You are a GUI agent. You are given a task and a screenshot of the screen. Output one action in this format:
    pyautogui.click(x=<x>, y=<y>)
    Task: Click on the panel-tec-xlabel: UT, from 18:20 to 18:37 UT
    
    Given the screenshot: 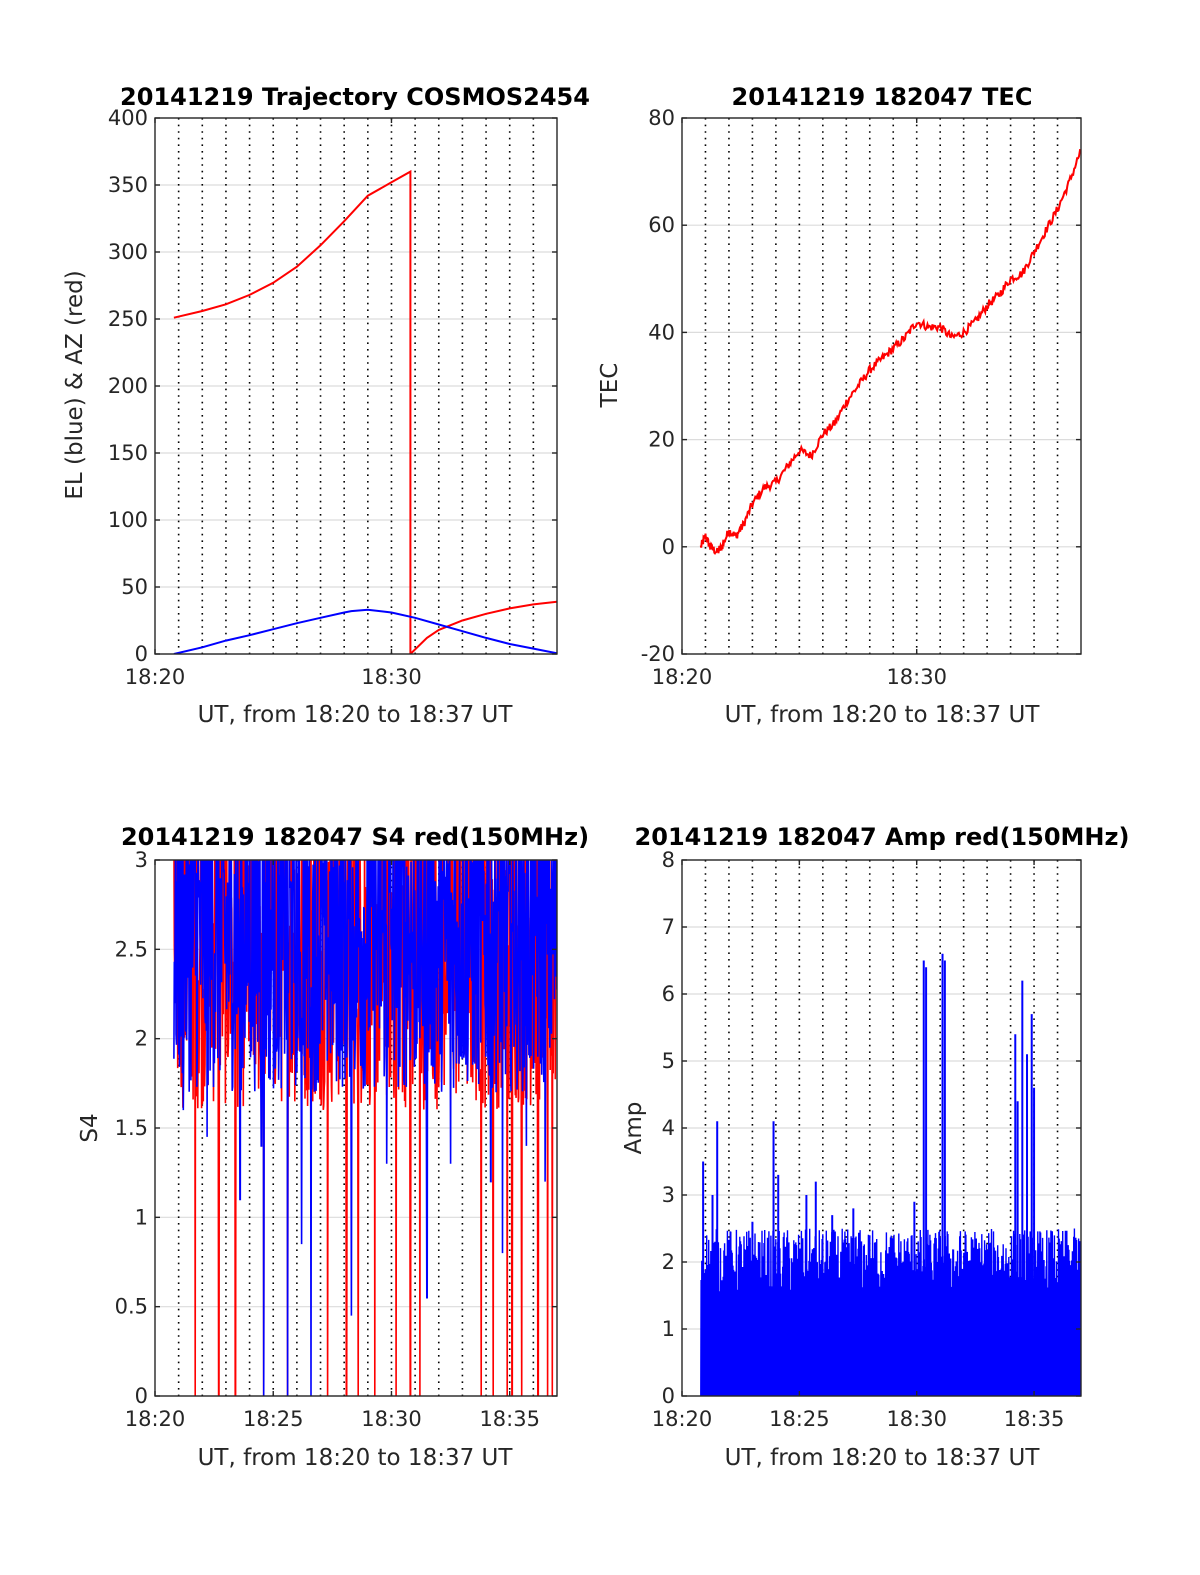 What is the action you would take?
    pyautogui.click(x=883, y=715)
    